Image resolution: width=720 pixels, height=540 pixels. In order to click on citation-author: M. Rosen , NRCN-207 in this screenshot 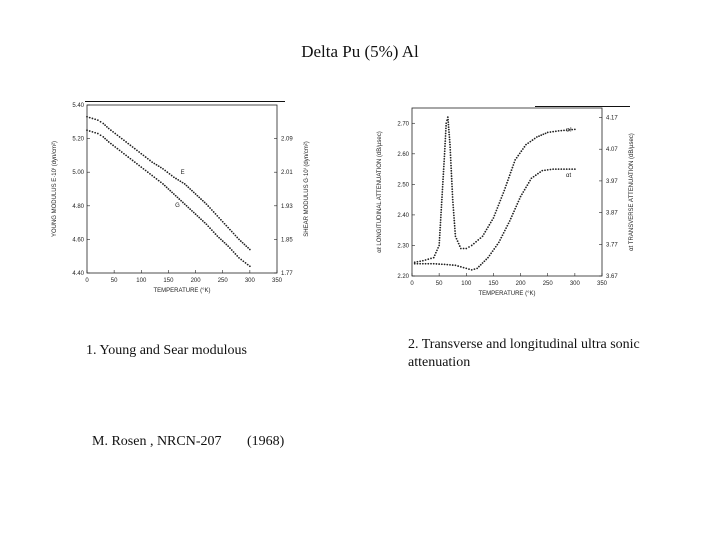, I will do `click(157, 441)`.